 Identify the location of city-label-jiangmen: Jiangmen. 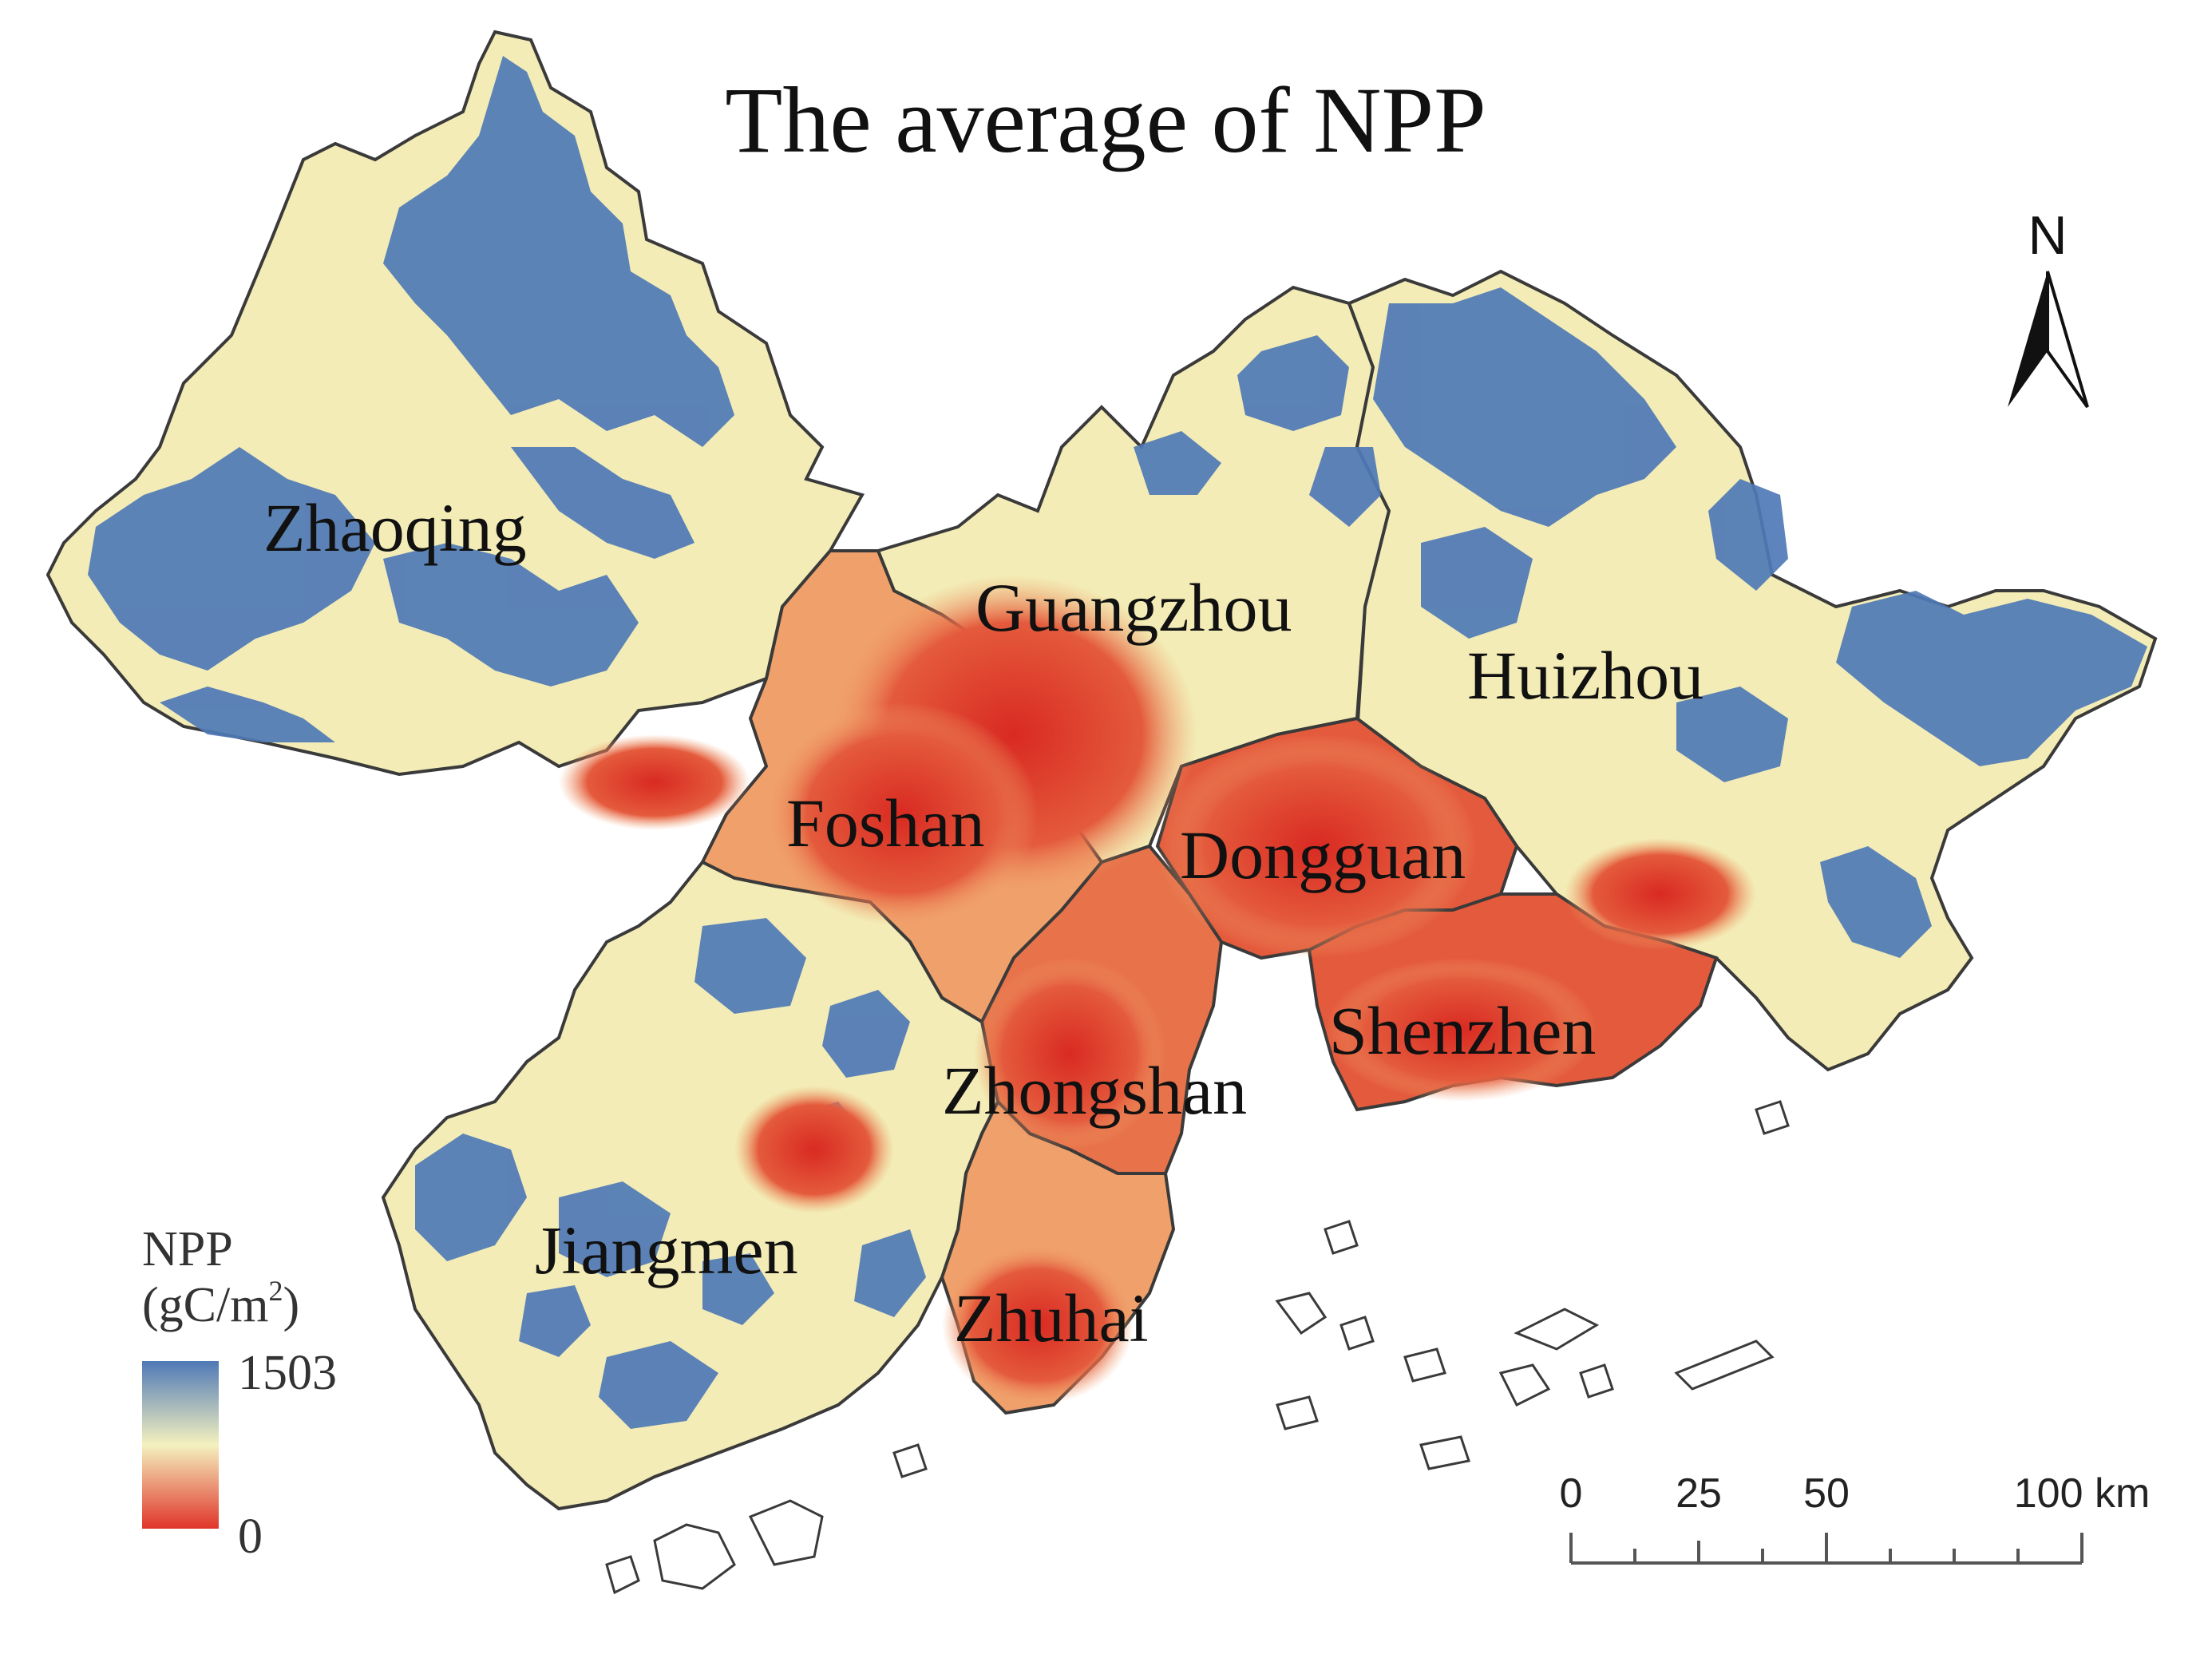
(666, 1250).